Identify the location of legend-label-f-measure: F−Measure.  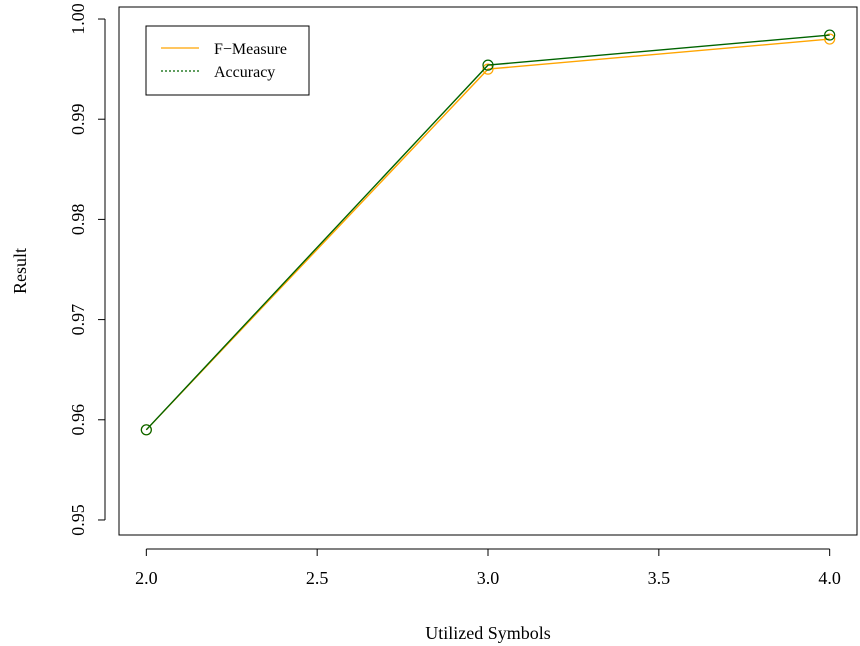
(250, 49).